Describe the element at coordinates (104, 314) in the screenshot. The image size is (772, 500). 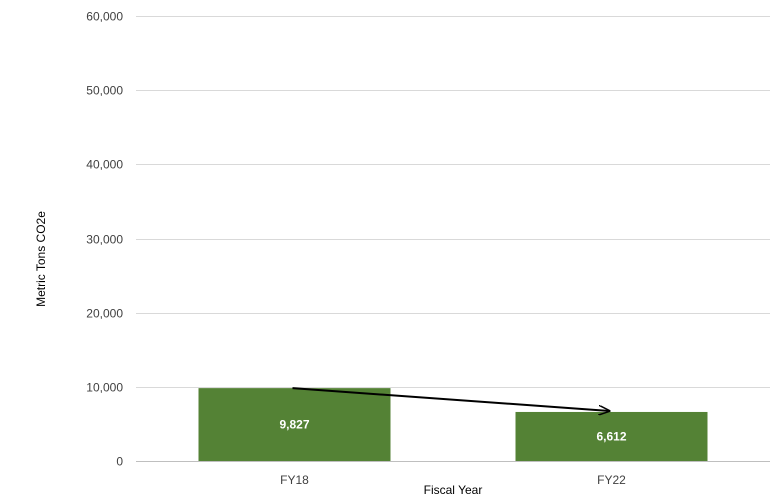
I see `y-tick-label: 20,000` at that location.